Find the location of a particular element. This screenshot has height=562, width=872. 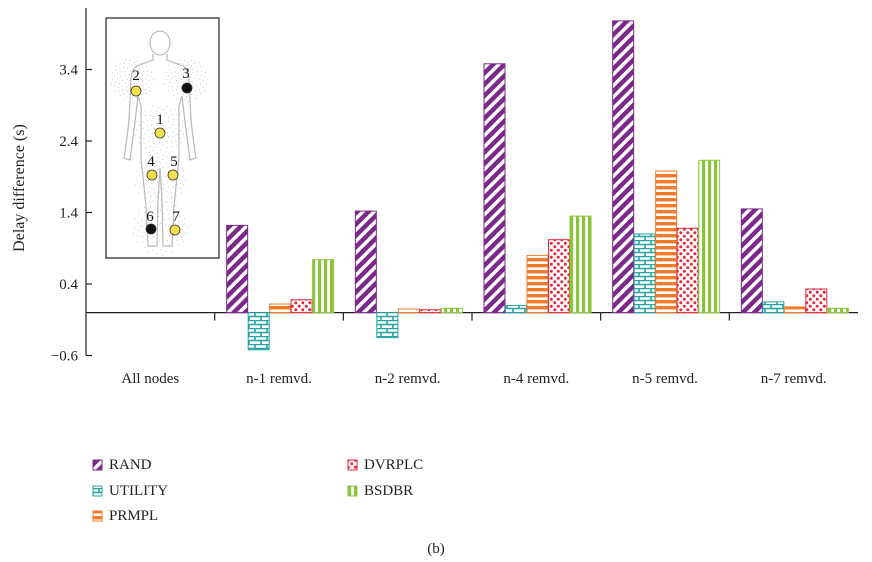

legend-label: PRMPL is located at coordinates (133, 516).